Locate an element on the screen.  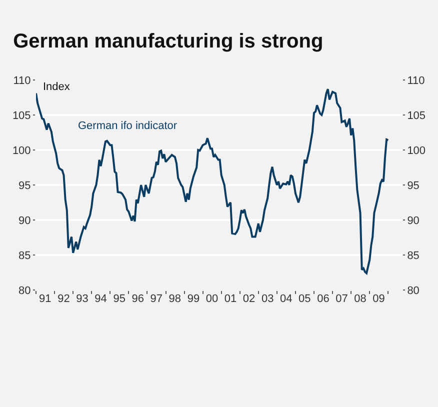
x-tick-label: 94 is located at coordinates (100, 299).